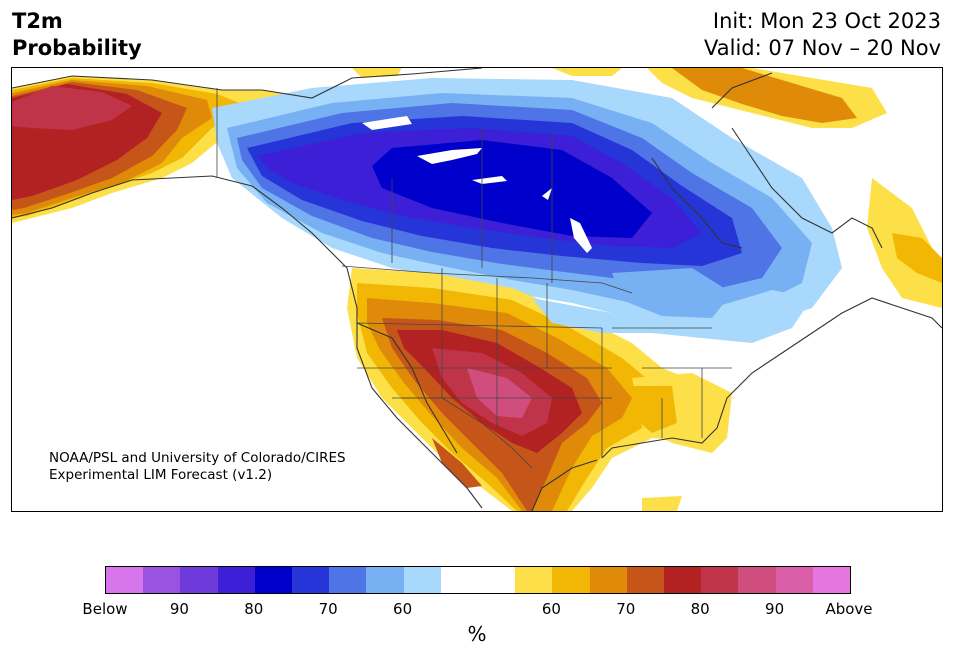 The width and height of the screenshot is (953, 659). I want to click on colorbar-tick-label: Below, so click(105, 609).